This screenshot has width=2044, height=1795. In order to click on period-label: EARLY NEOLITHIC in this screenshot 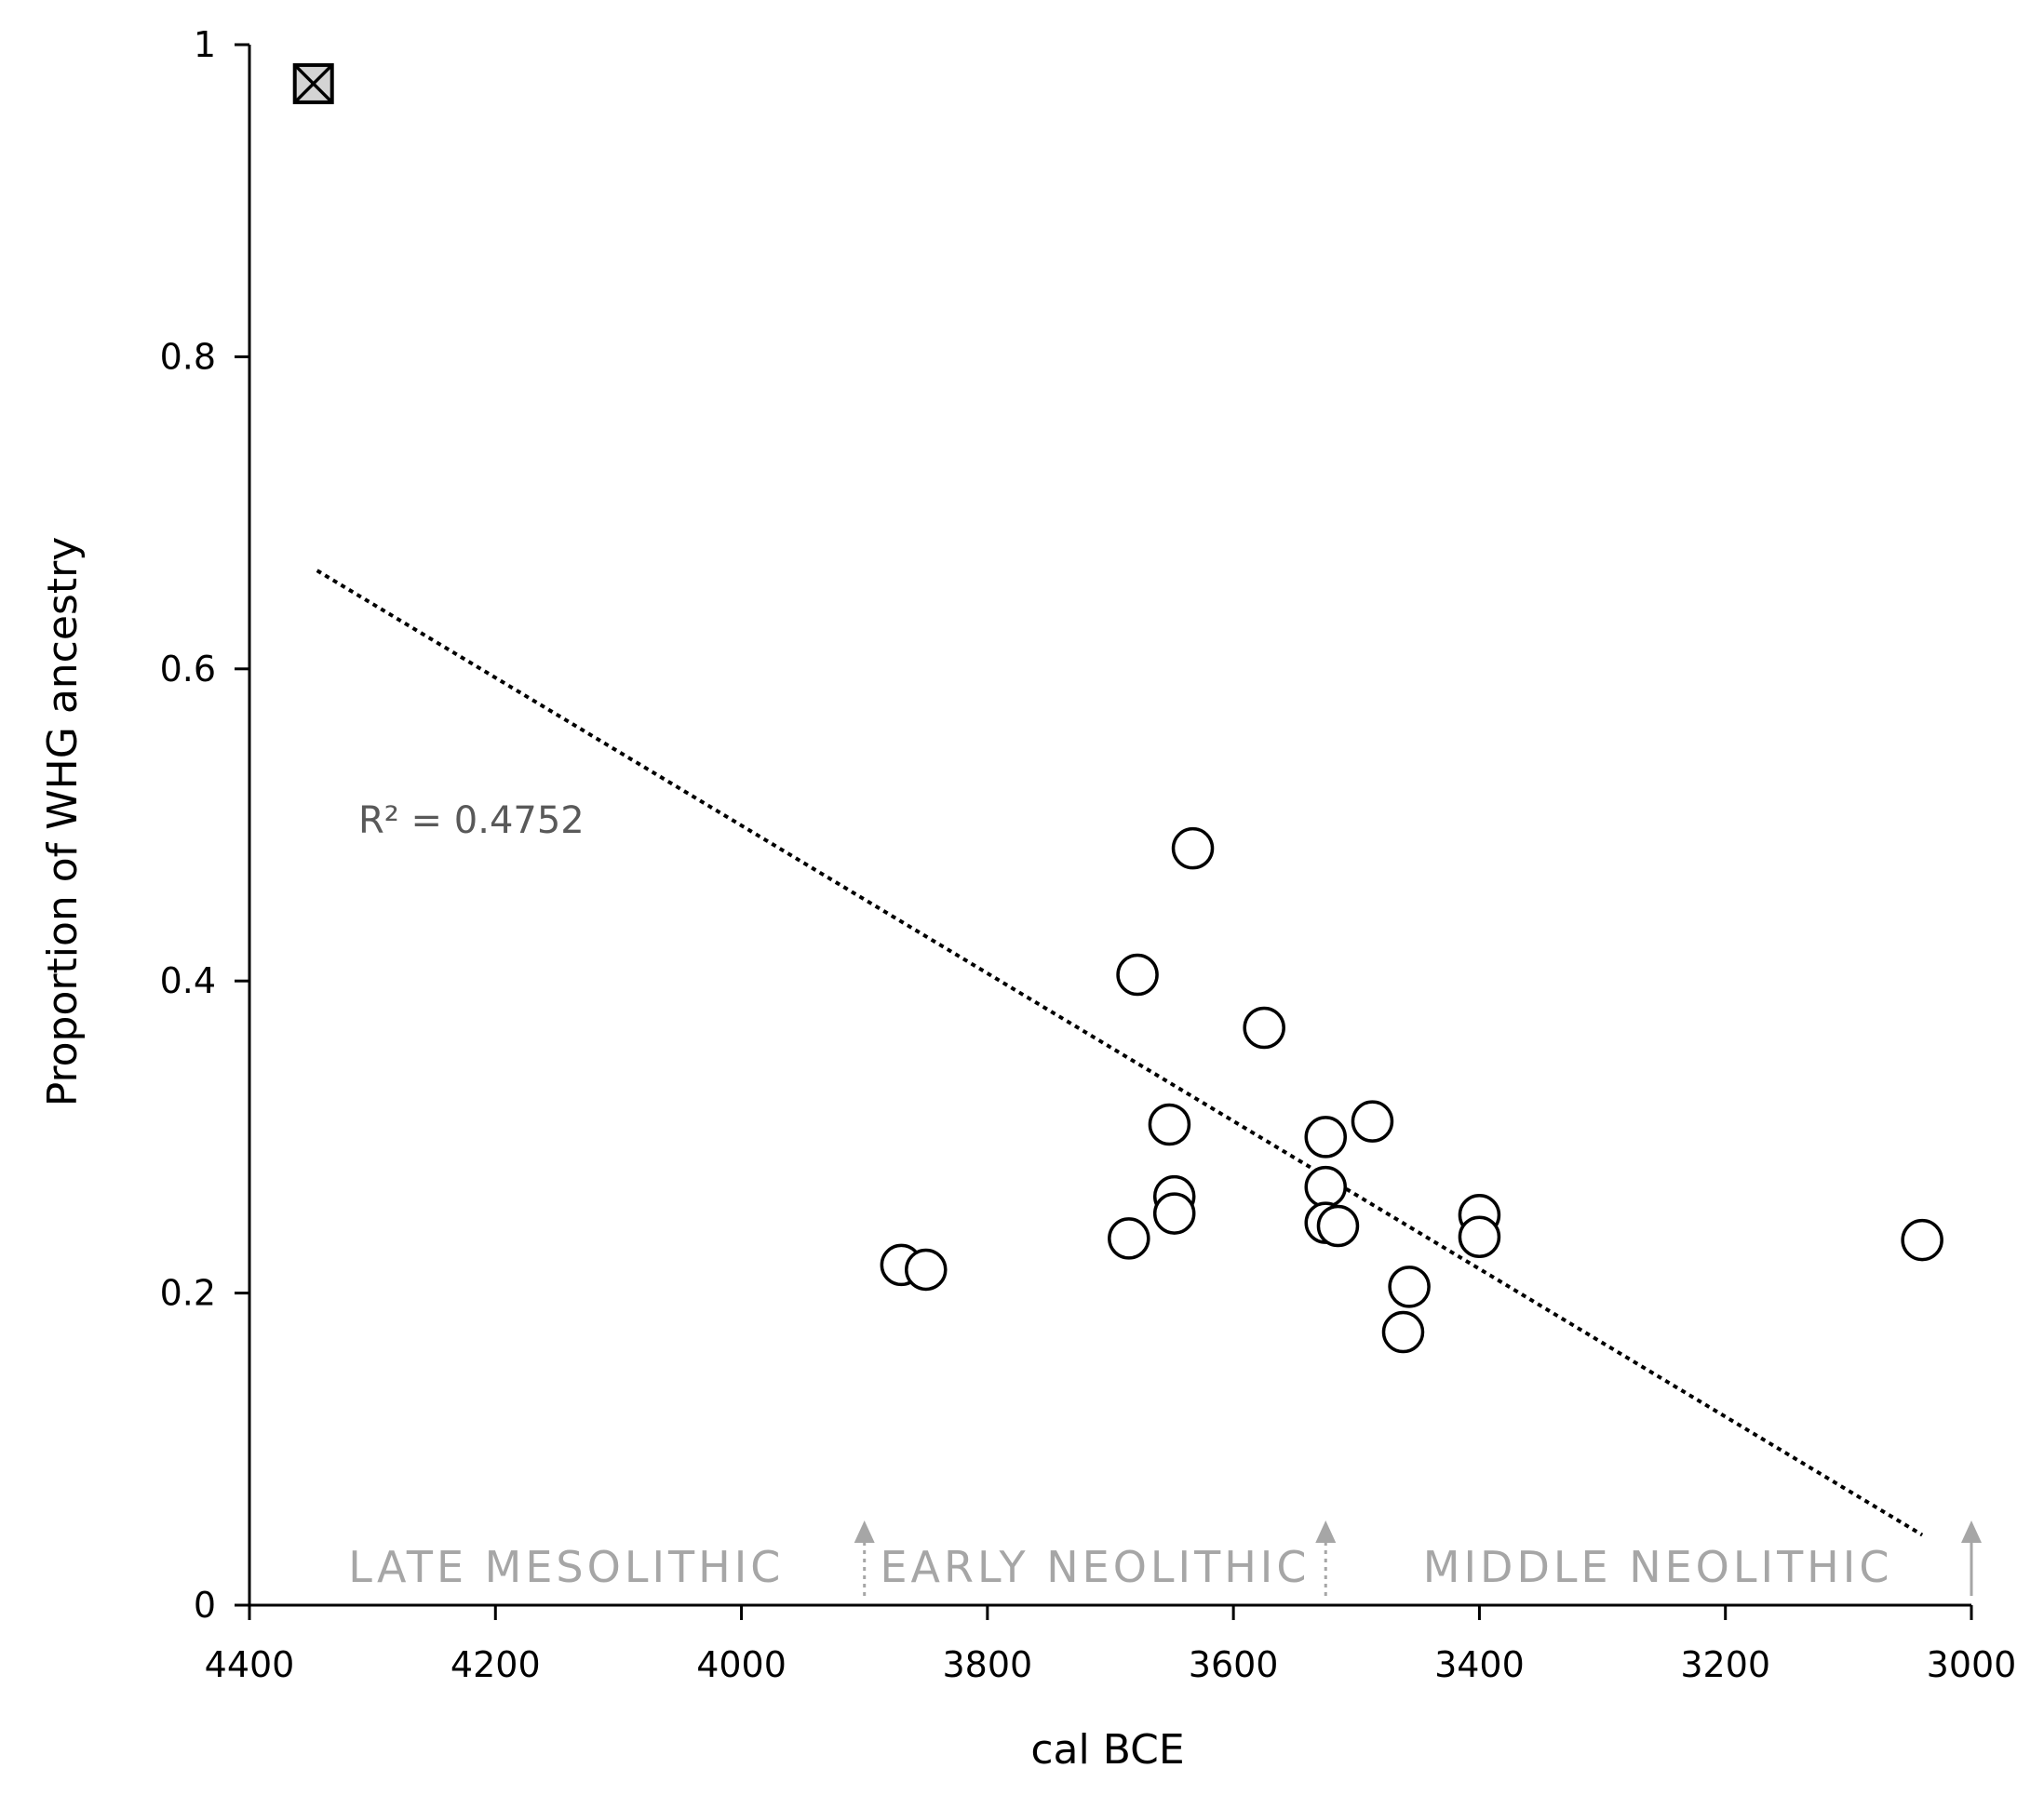, I will do `click(1095, 1567)`.